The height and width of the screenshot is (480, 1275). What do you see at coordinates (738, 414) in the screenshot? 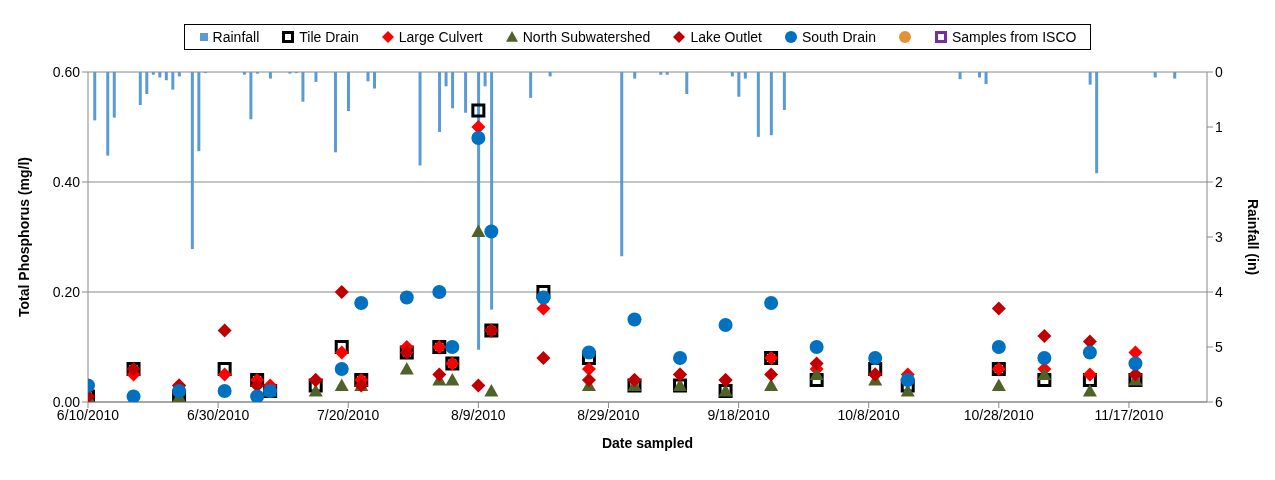
I see `x-tick-label: 9/18/2010` at bounding box center [738, 414].